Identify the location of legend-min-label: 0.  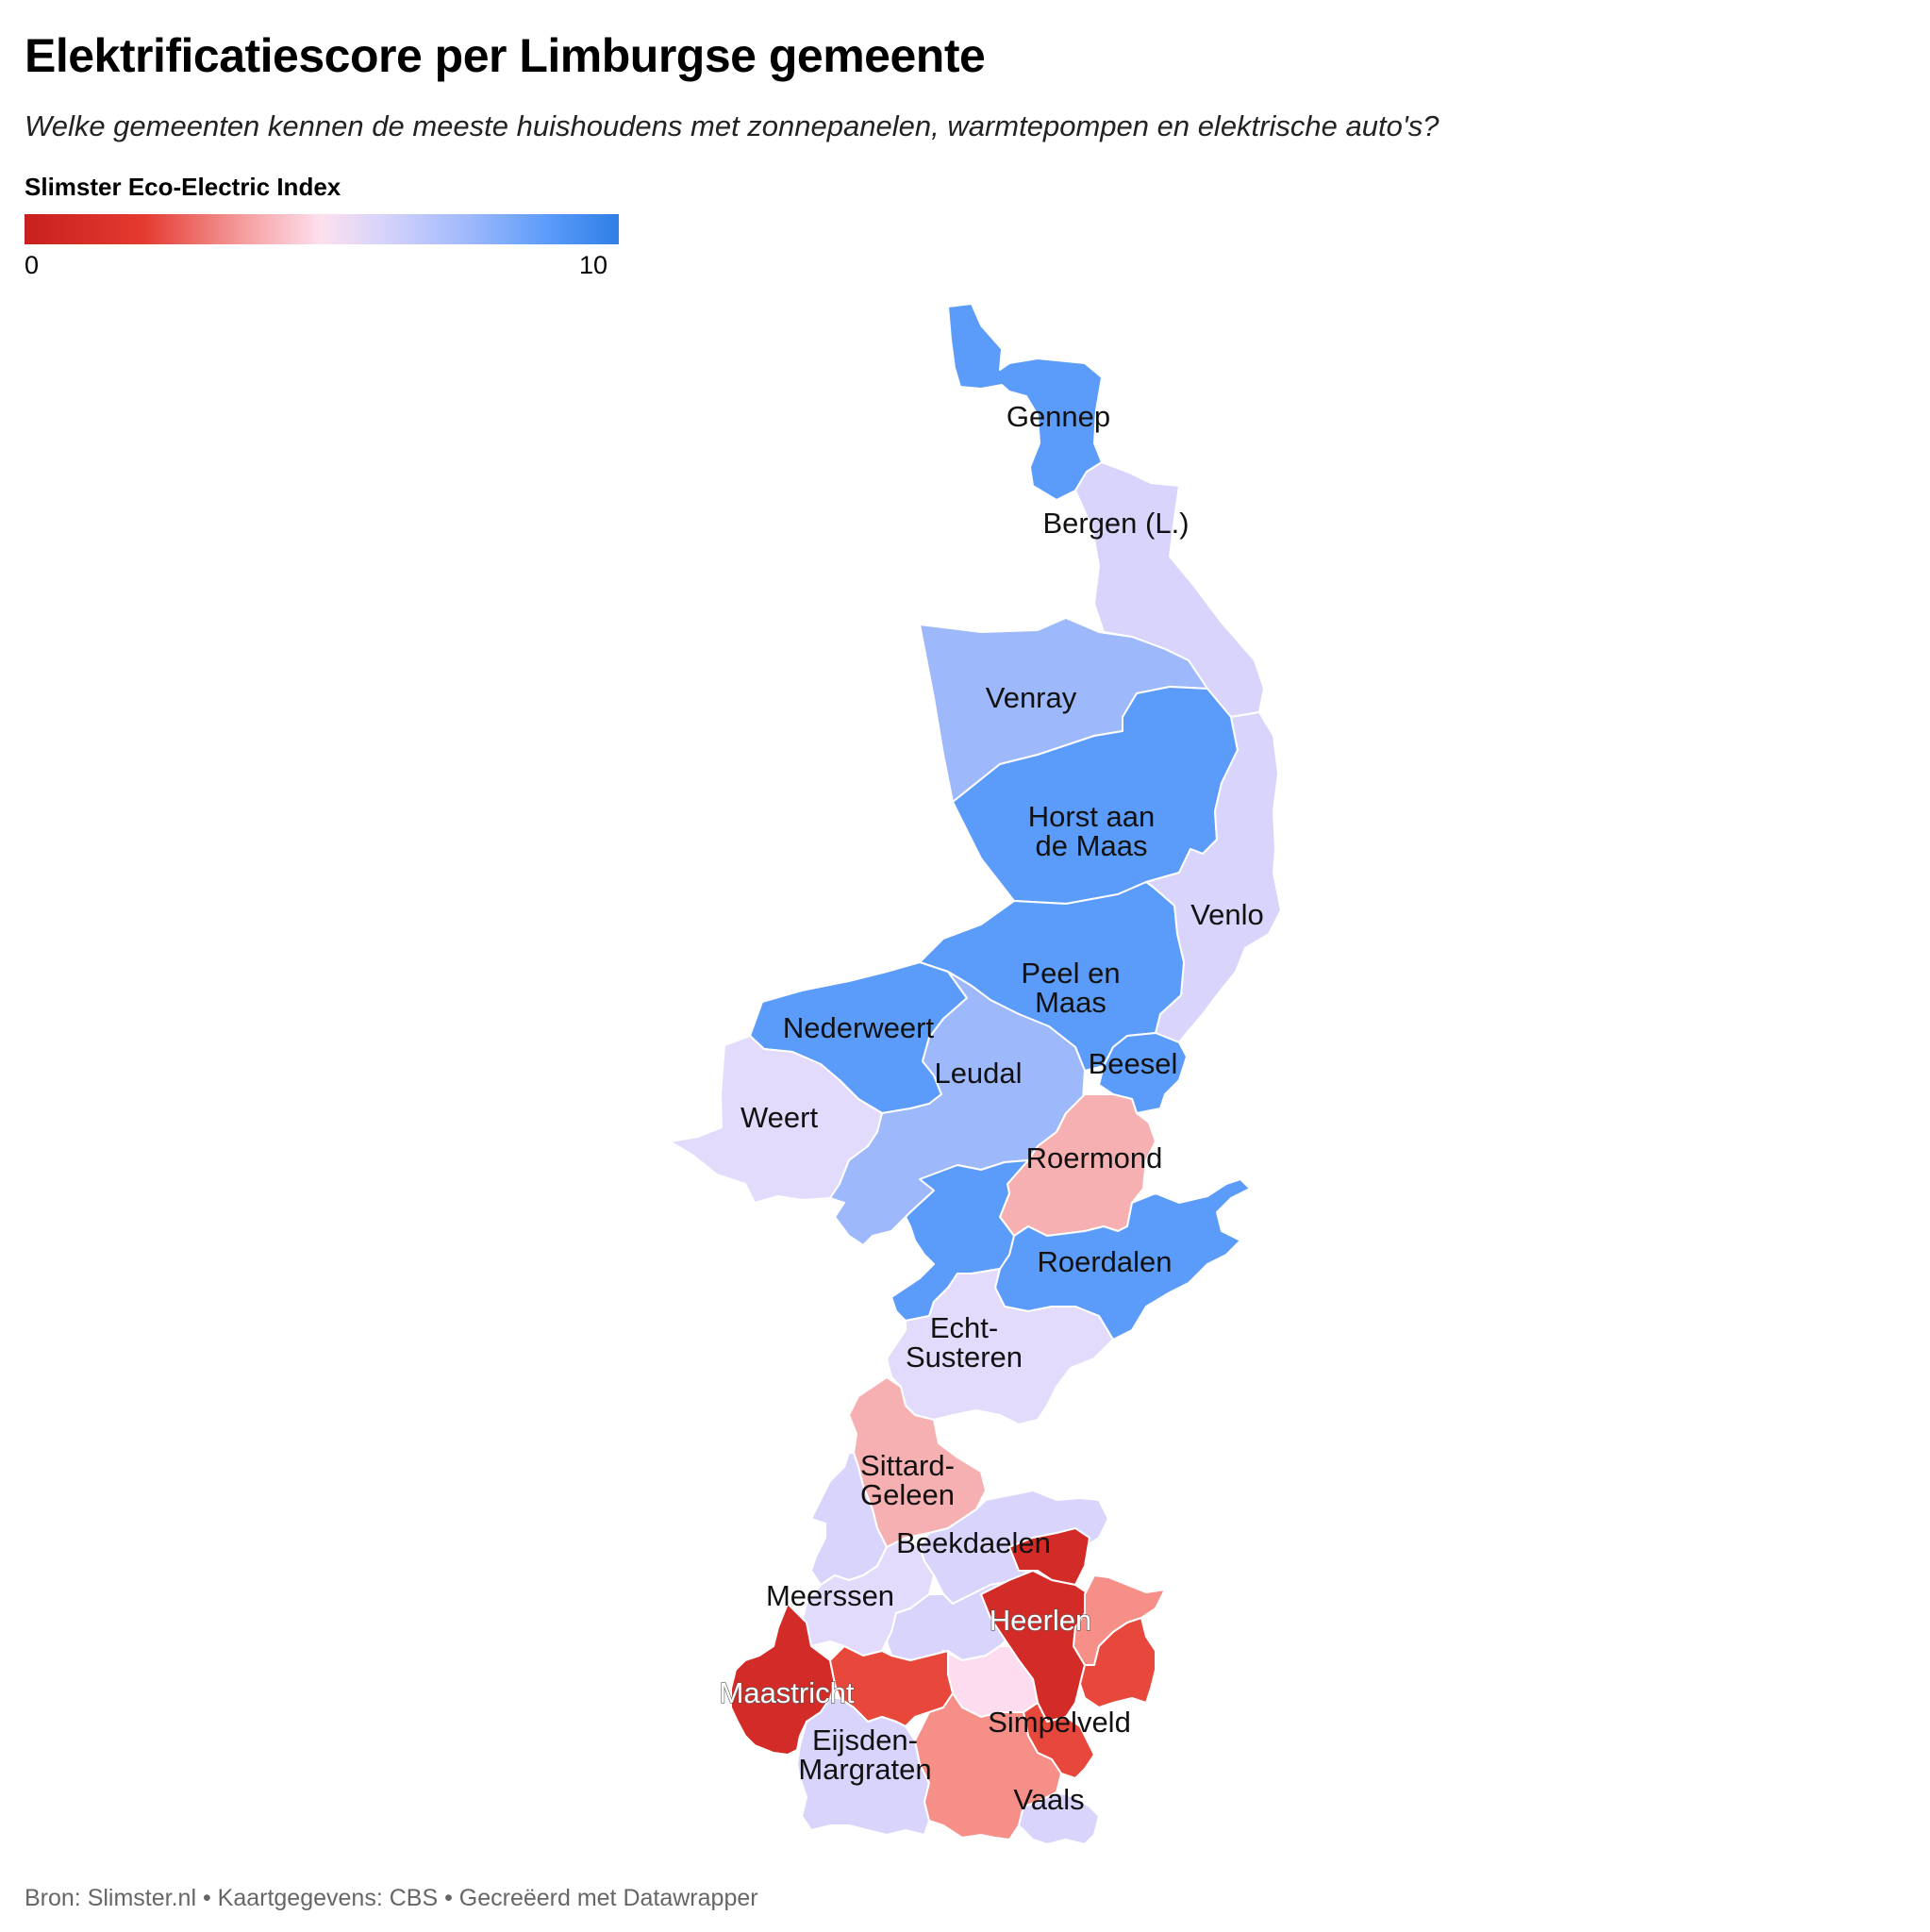
(32, 265).